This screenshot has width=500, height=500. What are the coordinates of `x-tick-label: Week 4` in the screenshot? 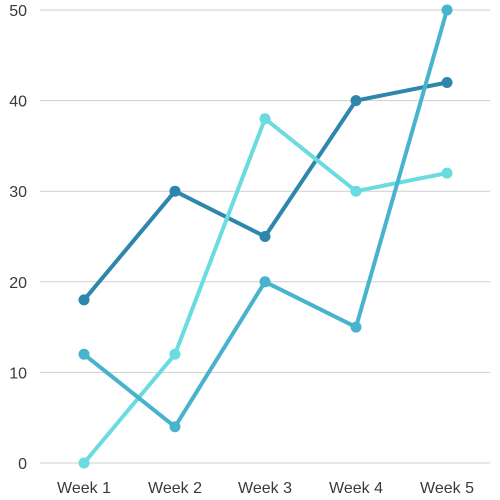 It's located at (356, 488).